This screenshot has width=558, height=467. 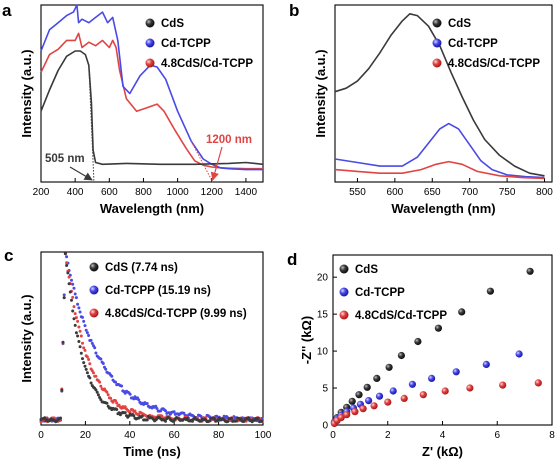 What do you see at coordinates (202, 162) in the screenshot?
I see `composite-edge-extrapolation` at bounding box center [202, 162].